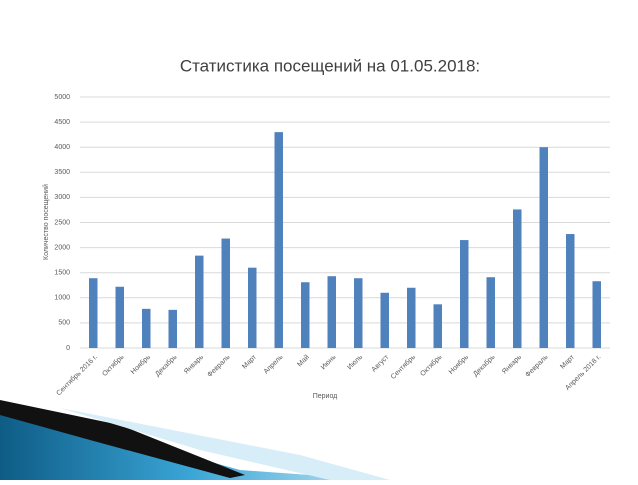 The image size is (638, 485). I want to click on y-tick-label: 3000, so click(62, 197).